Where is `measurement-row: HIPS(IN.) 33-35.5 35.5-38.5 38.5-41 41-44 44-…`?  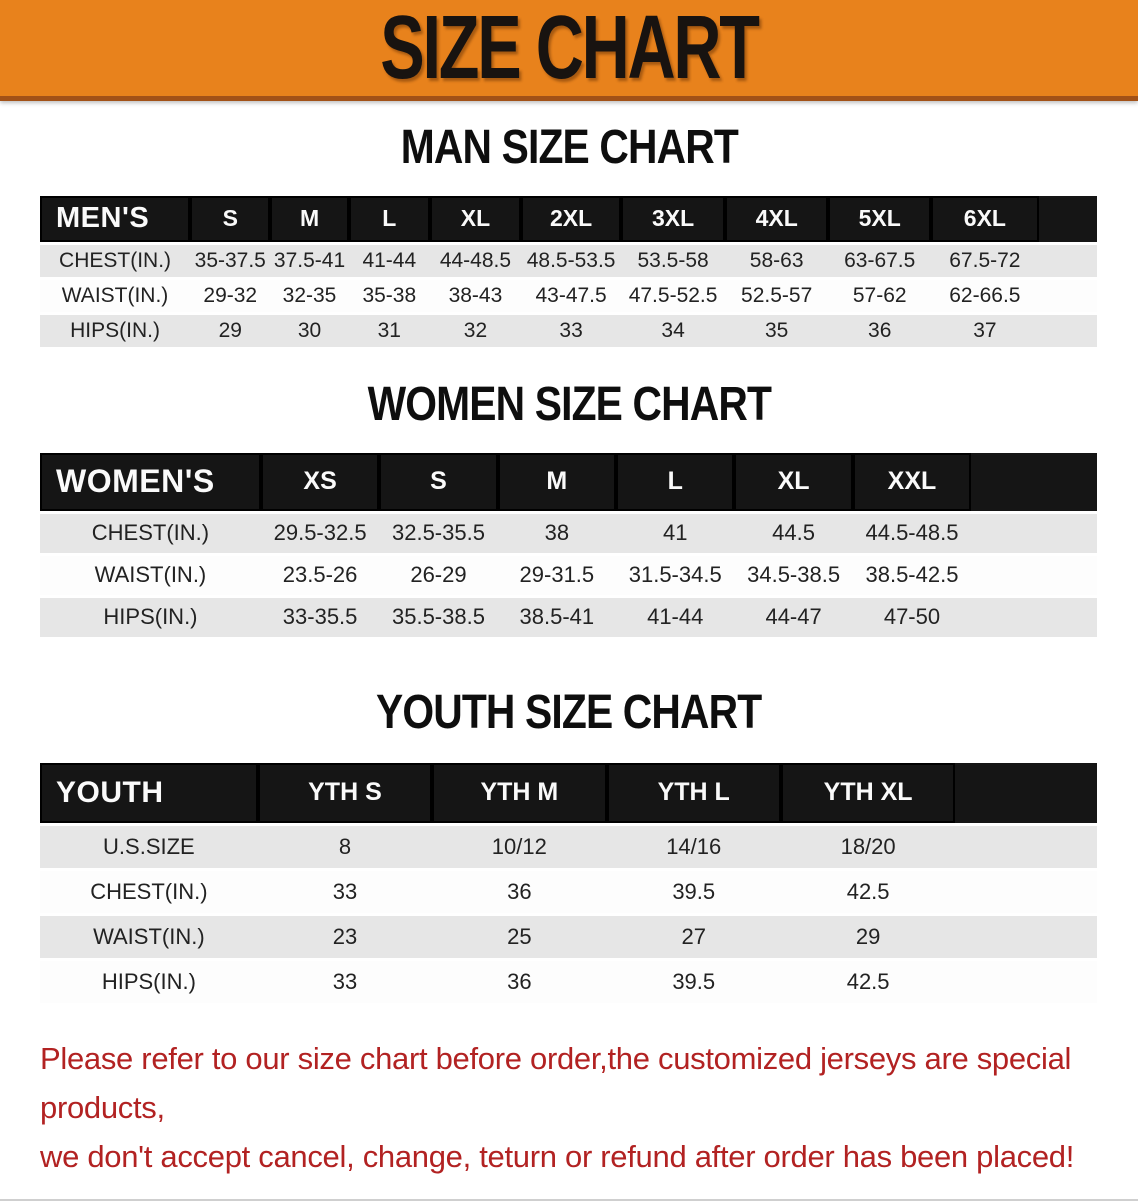 measurement-row: HIPS(IN.) 33-35.5 35.5-38.5 38.5-41 41-44 44-… is located at coordinates (568, 617).